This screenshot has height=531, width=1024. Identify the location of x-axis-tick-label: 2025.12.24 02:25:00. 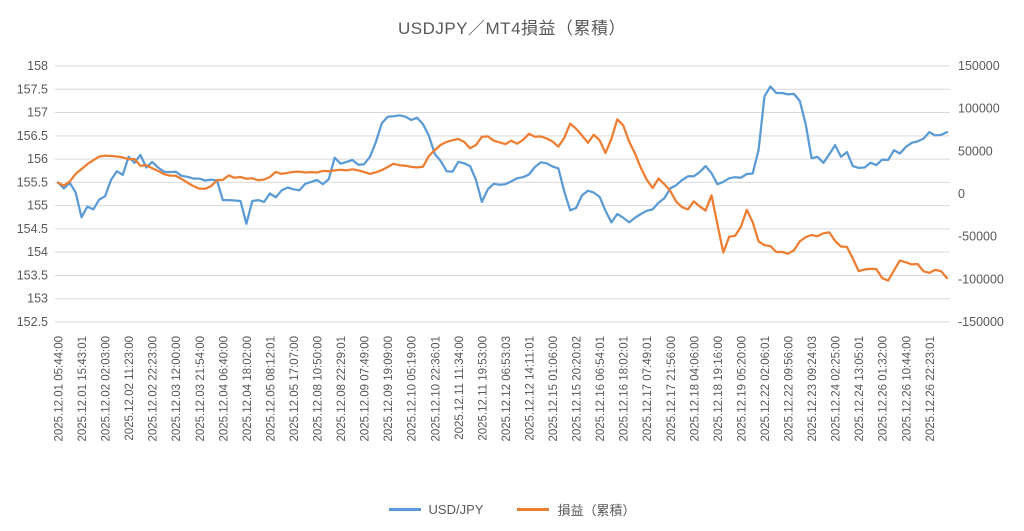
(837, 389).